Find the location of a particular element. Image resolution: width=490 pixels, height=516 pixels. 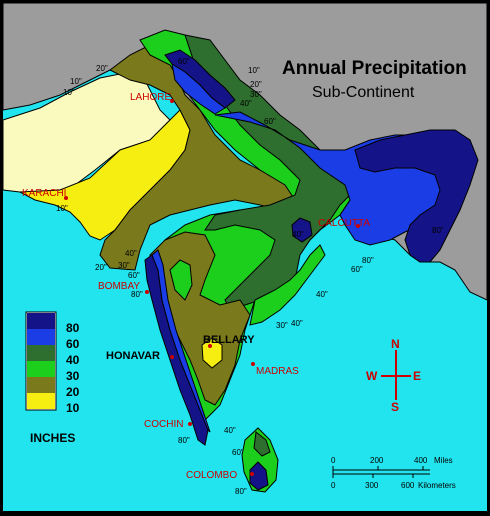

bombay-marker is located at coordinates (147, 292).